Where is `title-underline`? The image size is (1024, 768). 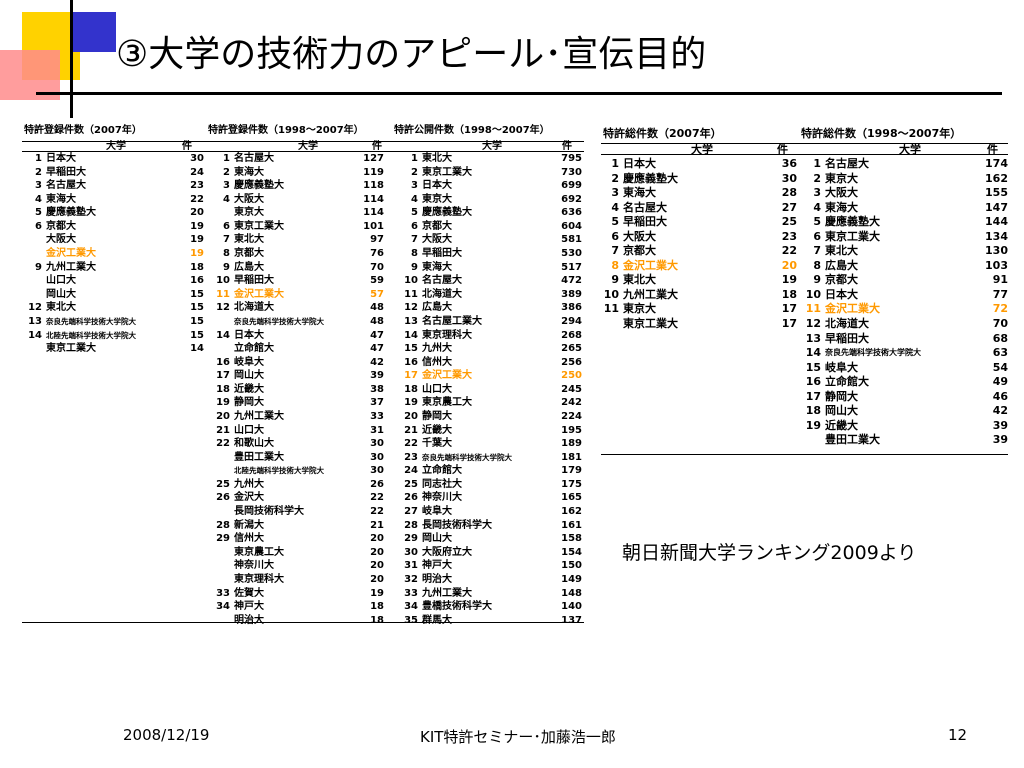
title-underline is located at coordinates (519, 93).